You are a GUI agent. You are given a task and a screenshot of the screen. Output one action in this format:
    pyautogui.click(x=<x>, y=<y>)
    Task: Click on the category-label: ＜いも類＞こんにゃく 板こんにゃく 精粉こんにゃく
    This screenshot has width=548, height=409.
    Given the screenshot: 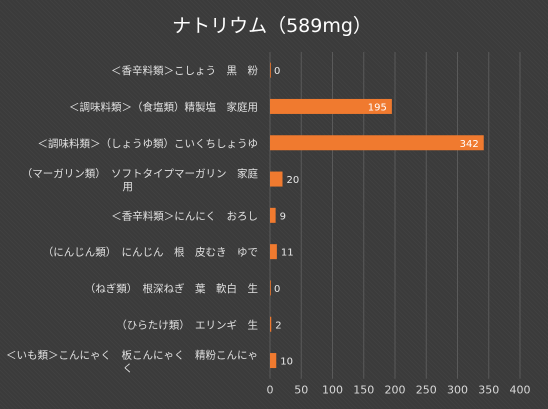 What is the action you would take?
    pyautogui.click(x=132, y=362)
    